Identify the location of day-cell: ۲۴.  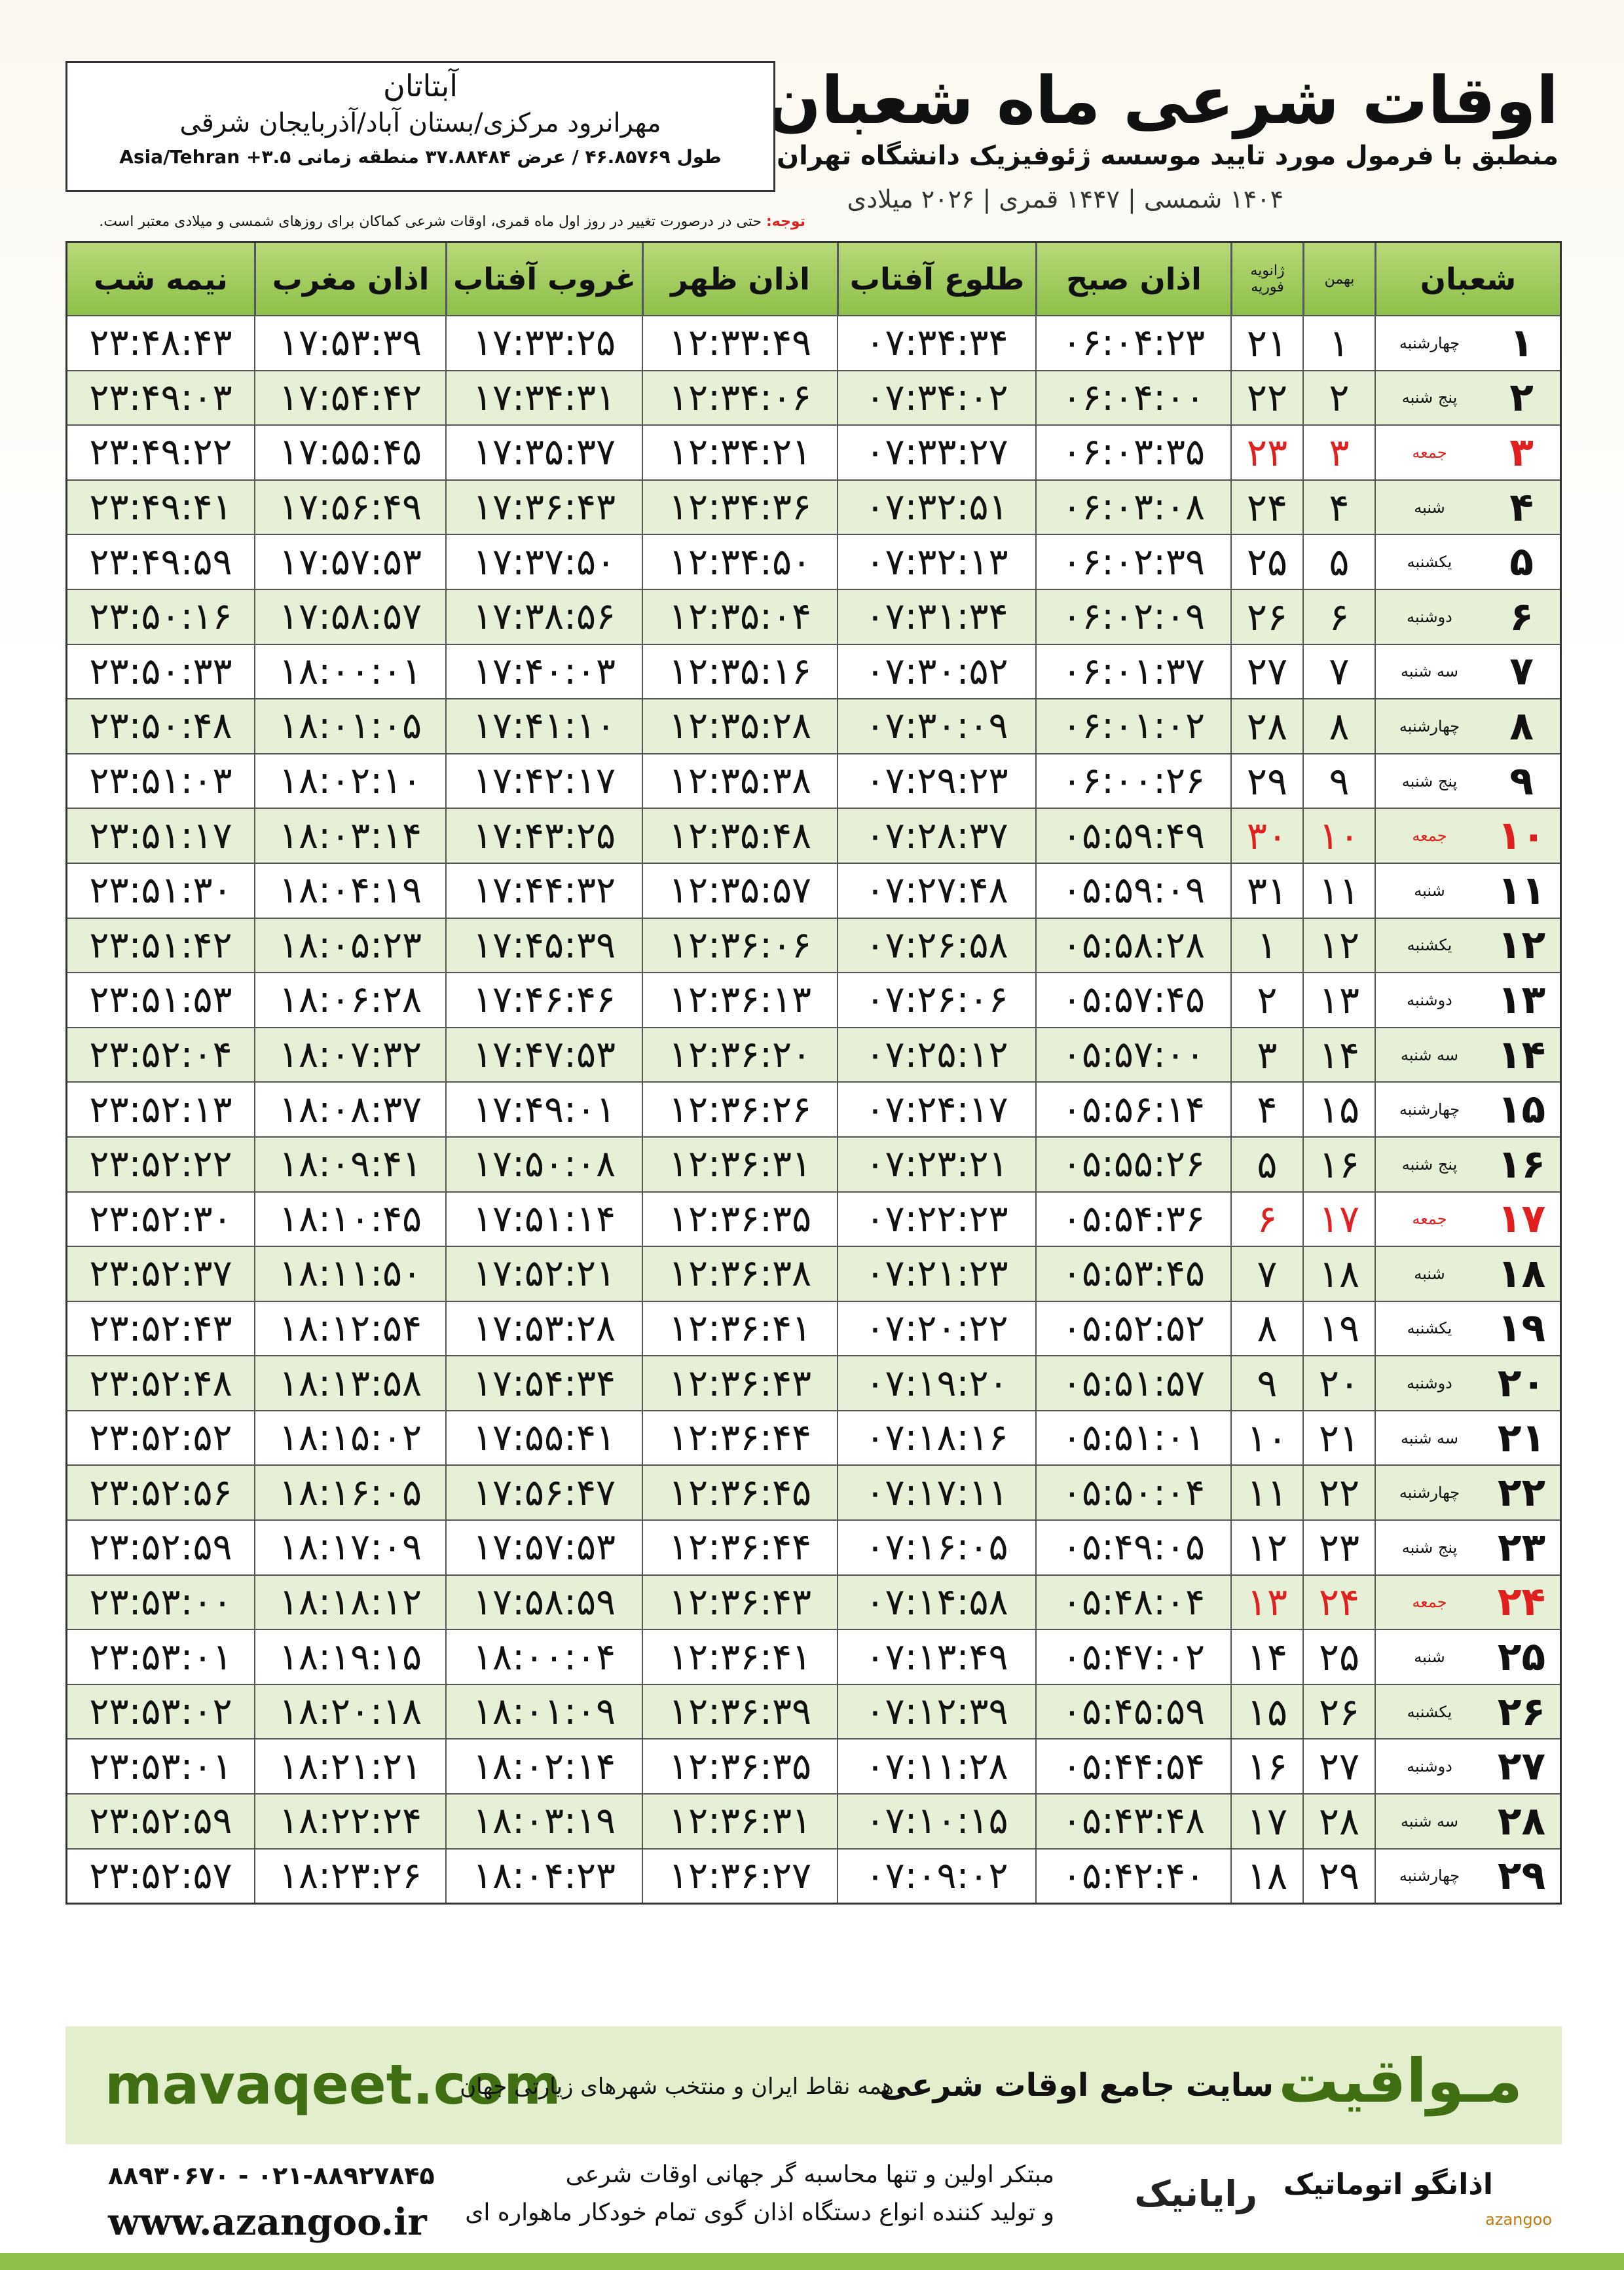
(1338, 1602).